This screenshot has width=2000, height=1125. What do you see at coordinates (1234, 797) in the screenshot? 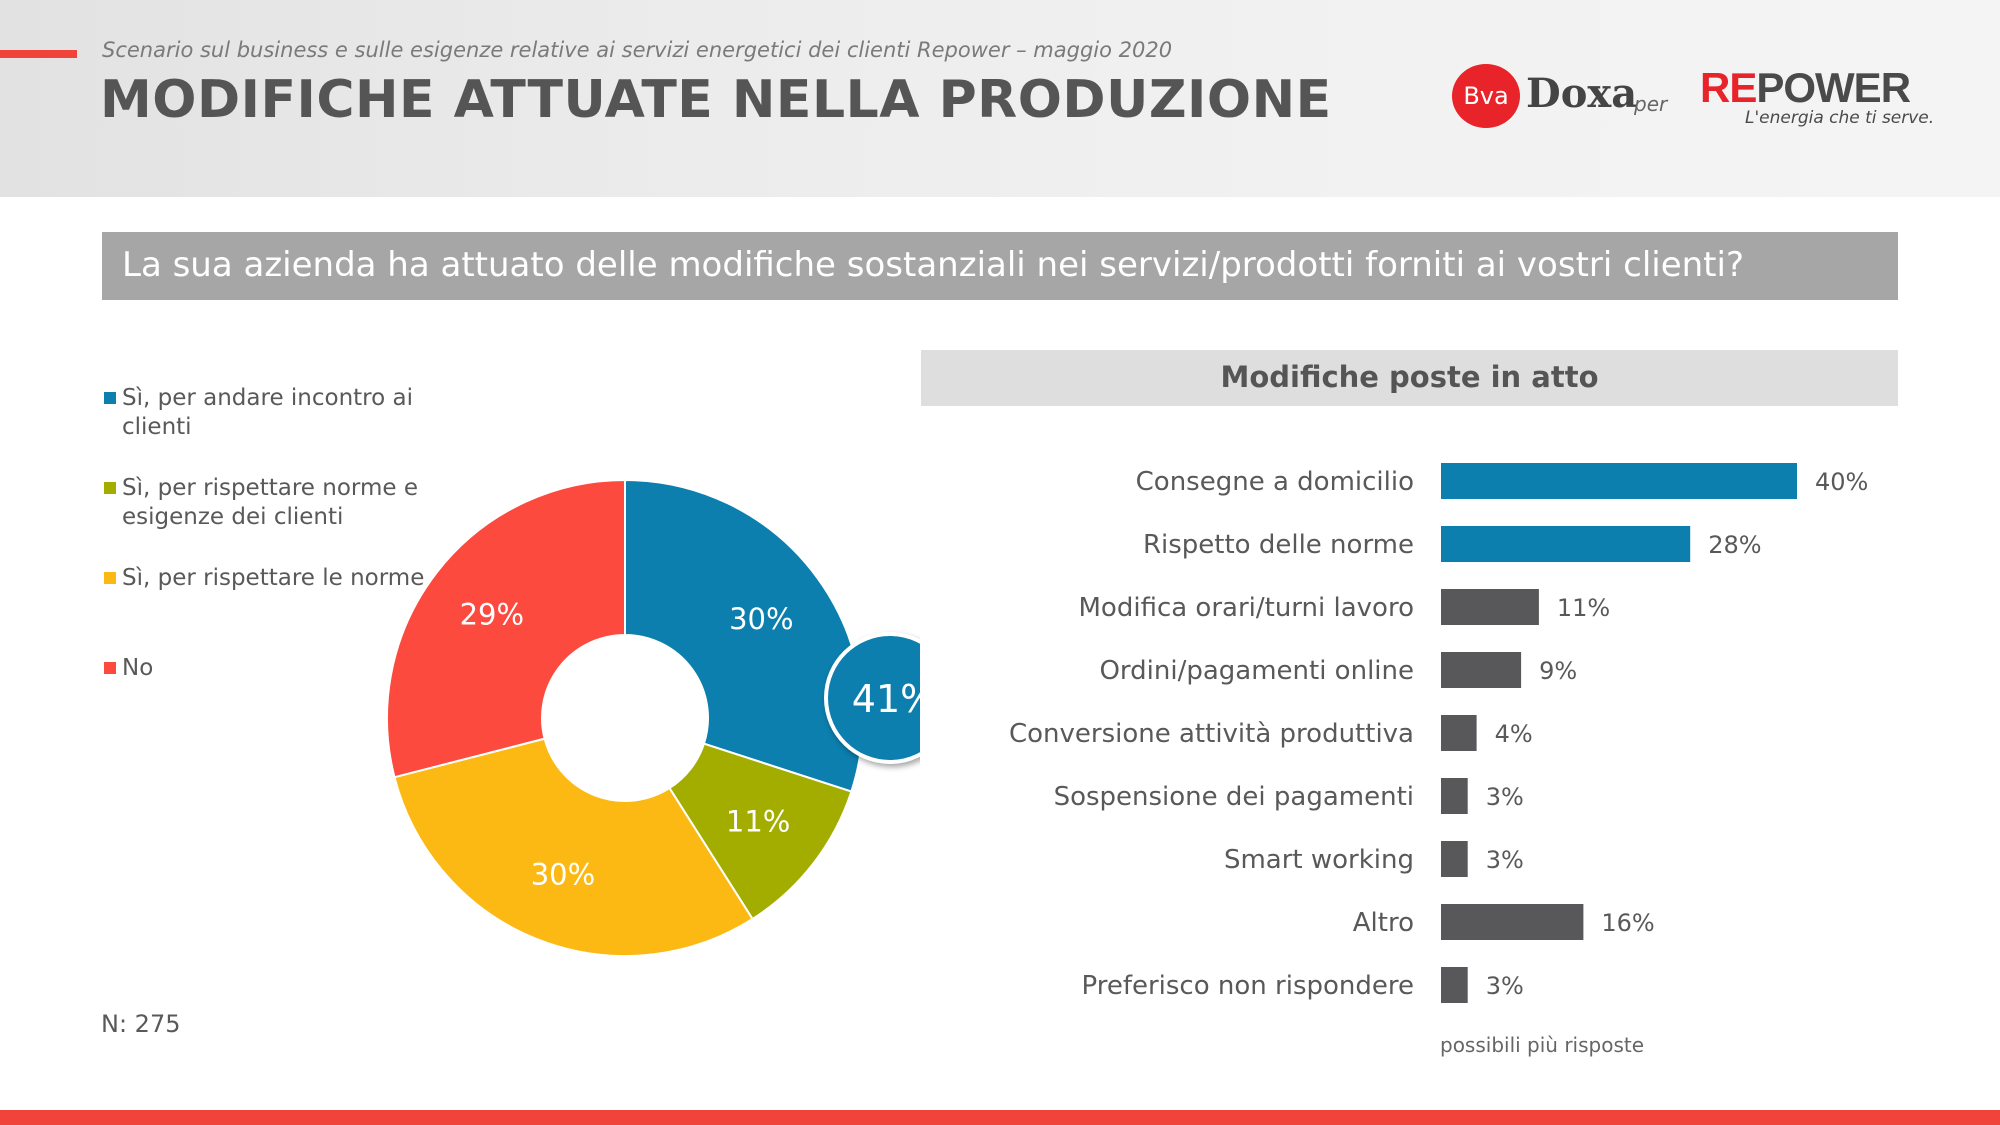
I see `bar-category-label: Sospensione dei pagamenti` at bounding box center [1234, 797].